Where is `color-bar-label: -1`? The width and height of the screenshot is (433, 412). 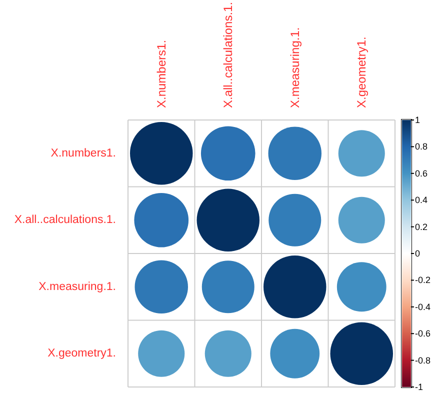
color-bar-label: -1 is located at coordinates (419, 387).